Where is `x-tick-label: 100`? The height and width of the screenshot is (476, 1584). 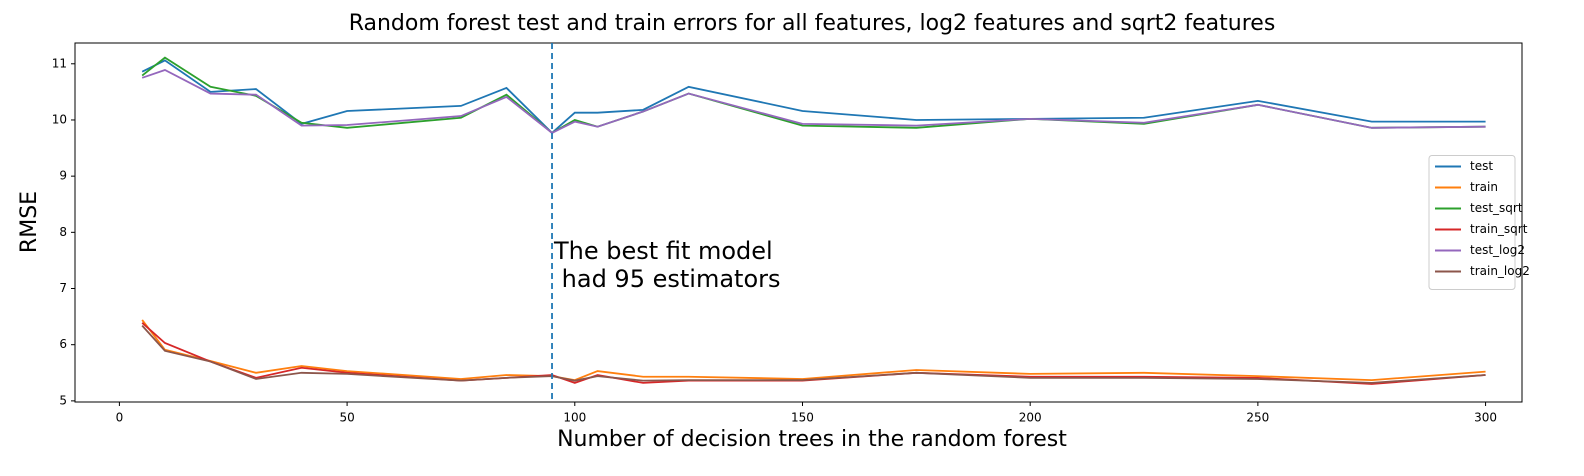 x-tick-label: 100 is located at coordinates (574, 418).